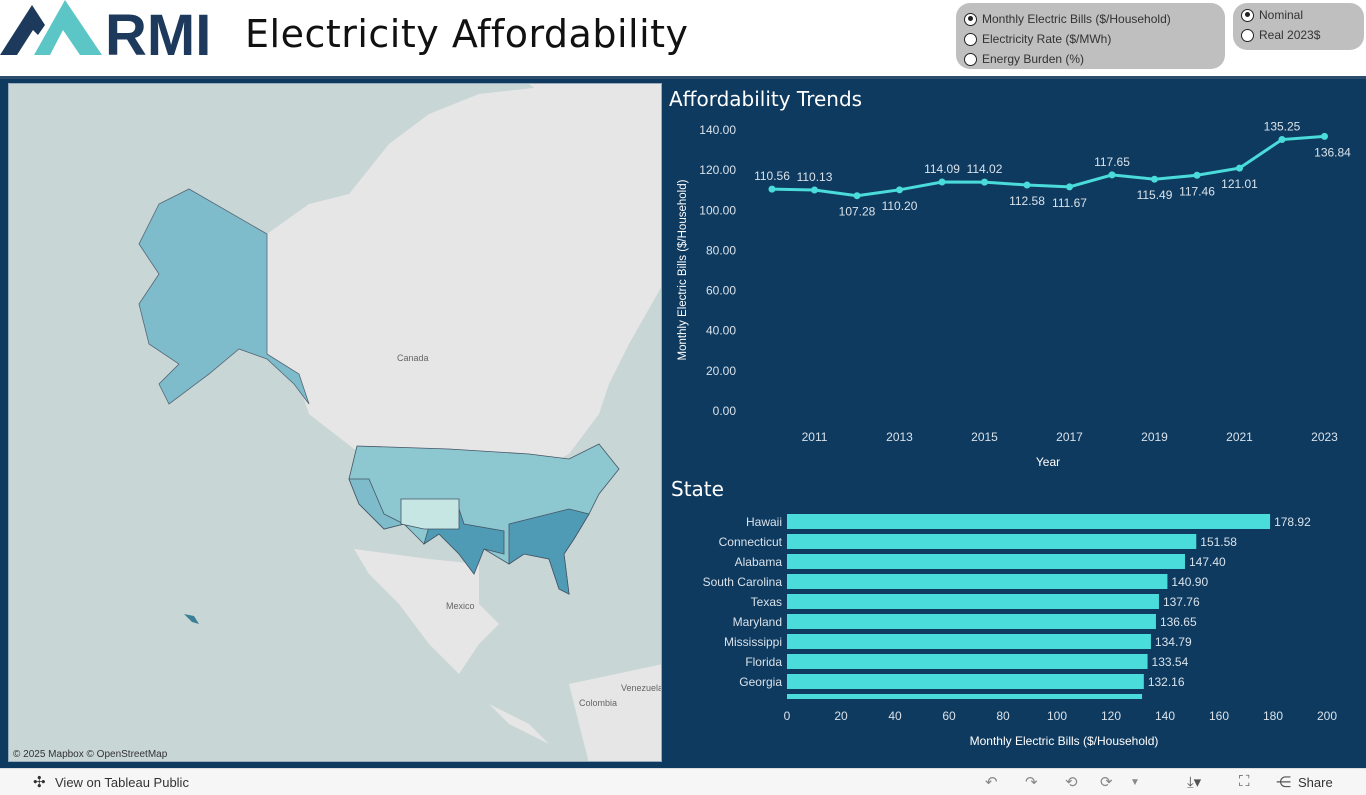  I want to click on radio-label: Real 2023$, so click(1290, 35).